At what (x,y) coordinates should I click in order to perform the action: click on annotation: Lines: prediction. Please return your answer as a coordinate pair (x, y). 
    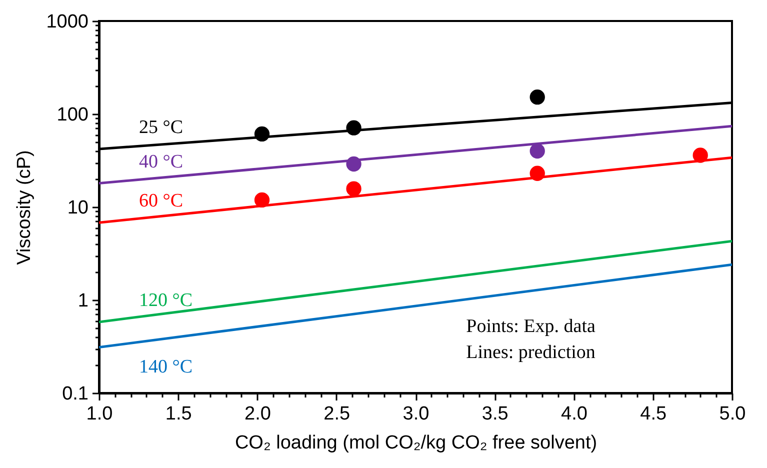
    Looking at the image, I should click on (531, 353).